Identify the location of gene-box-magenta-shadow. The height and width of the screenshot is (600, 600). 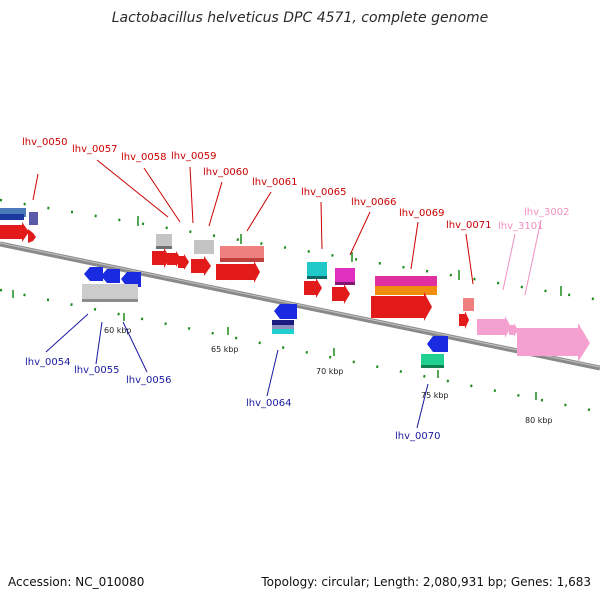
(345, 283).